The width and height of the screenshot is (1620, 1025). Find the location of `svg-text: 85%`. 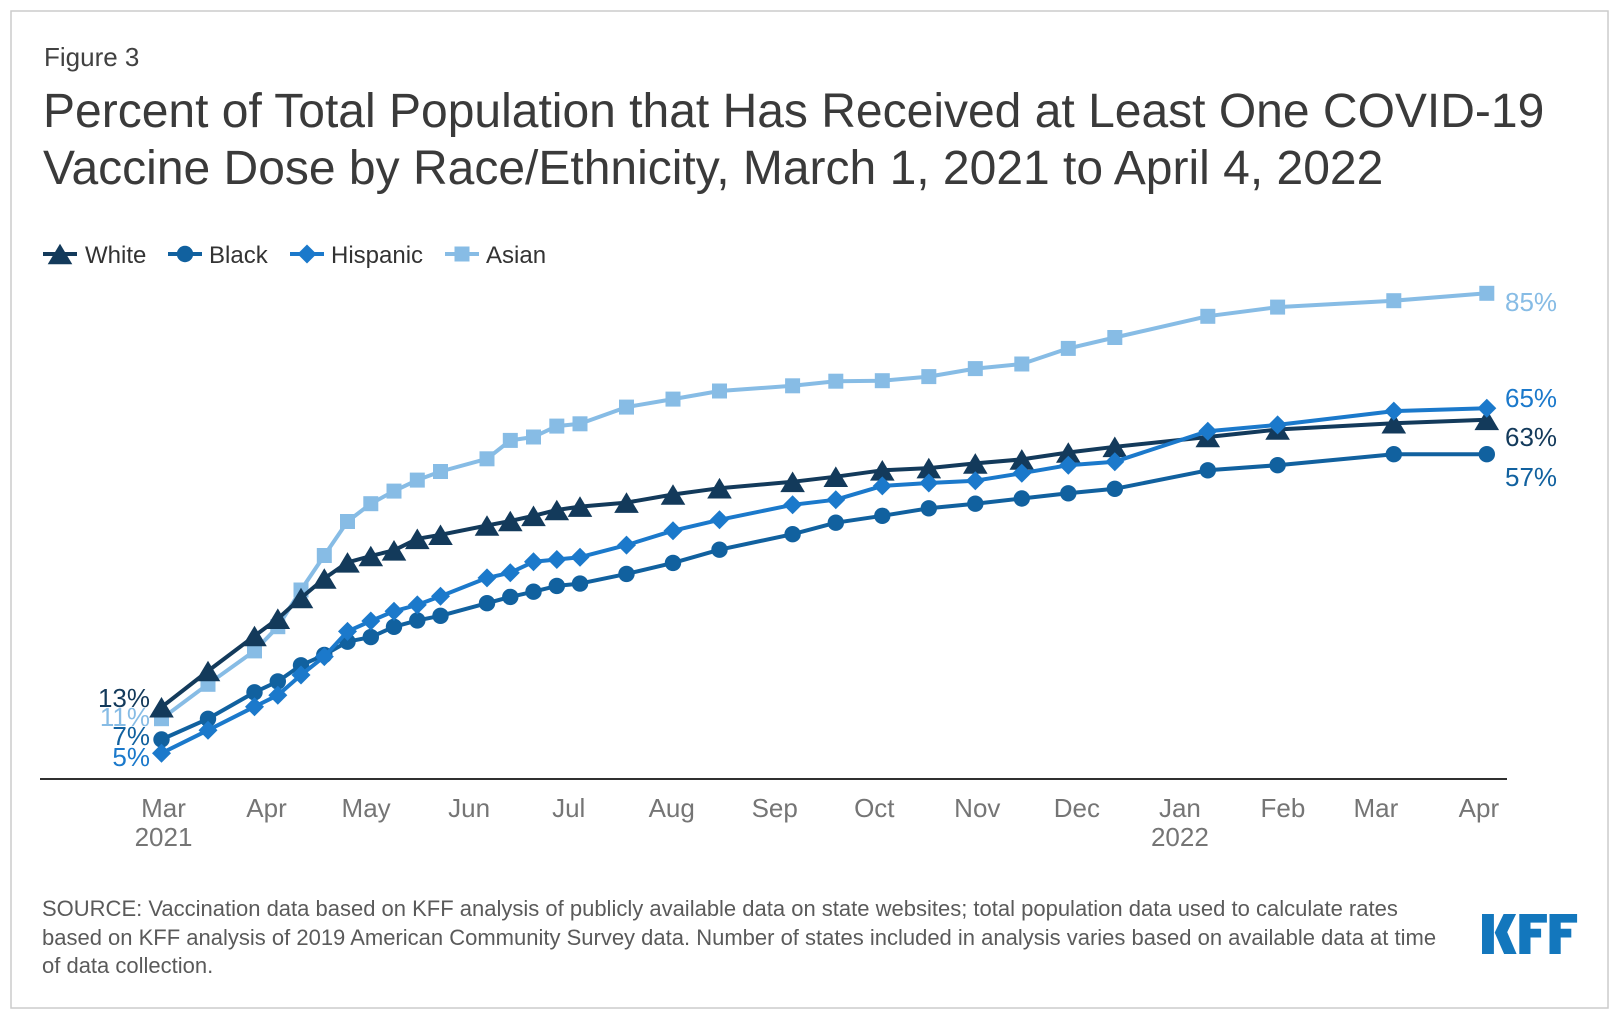

svg-text: 85% is located at coordinates (1531, 302).